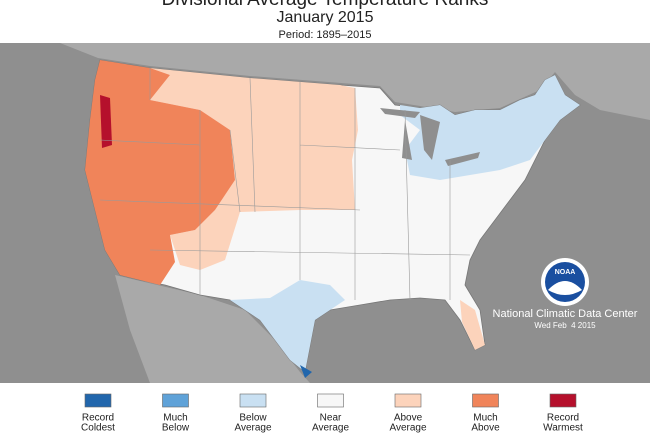  I want to click on date: Wed Feb 4 2015, so click(565, 325).